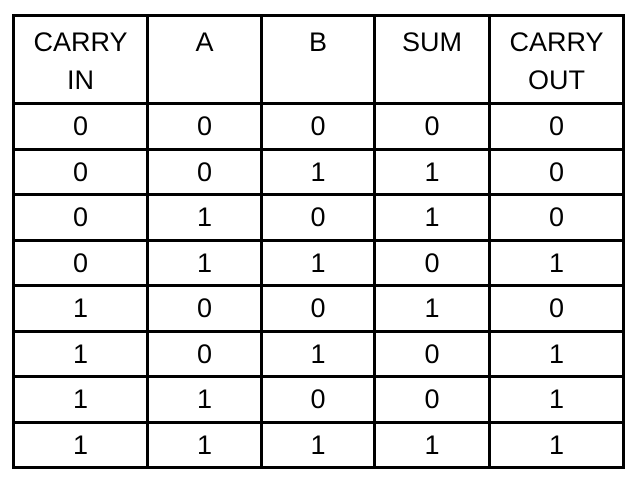  I want to click on column-header-b: B, so click(318, 59).